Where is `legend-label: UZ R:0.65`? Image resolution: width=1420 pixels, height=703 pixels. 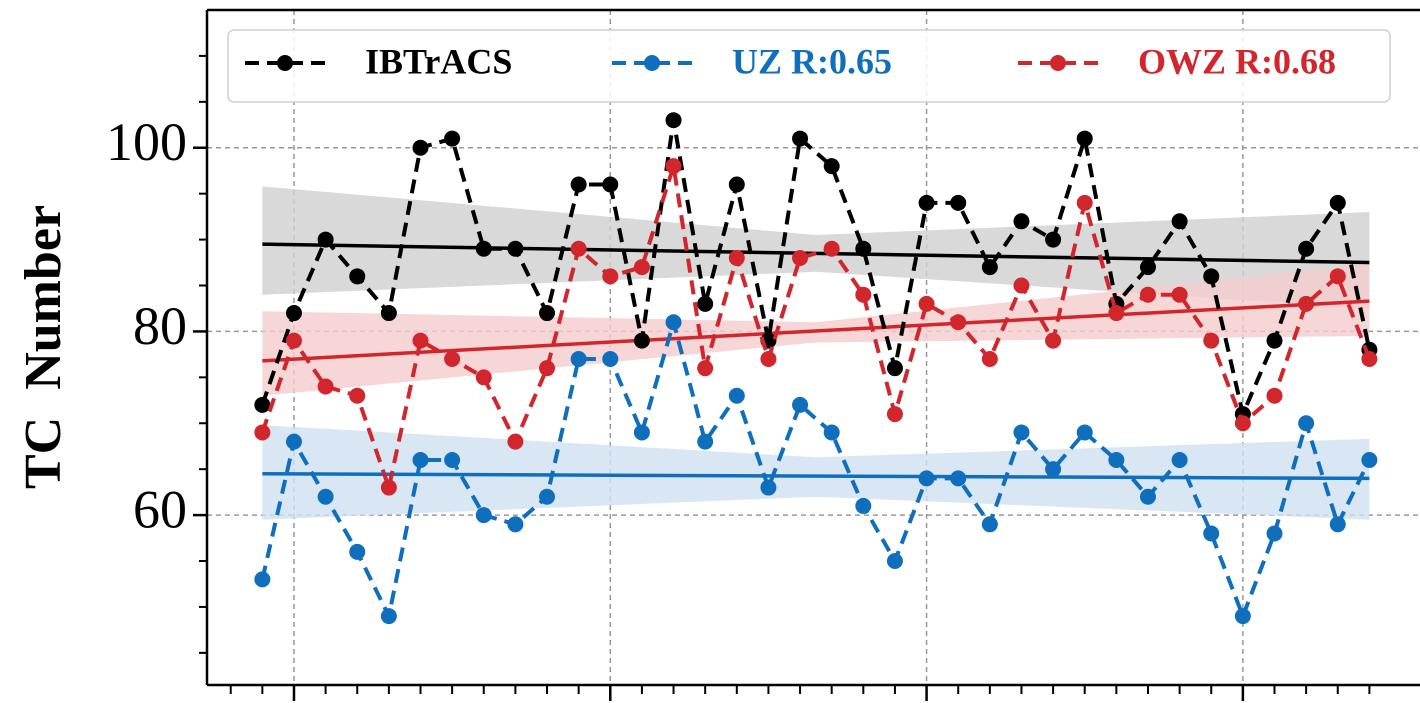 legend-label: UZ R:0.65 is located at coordinates (812, 61).